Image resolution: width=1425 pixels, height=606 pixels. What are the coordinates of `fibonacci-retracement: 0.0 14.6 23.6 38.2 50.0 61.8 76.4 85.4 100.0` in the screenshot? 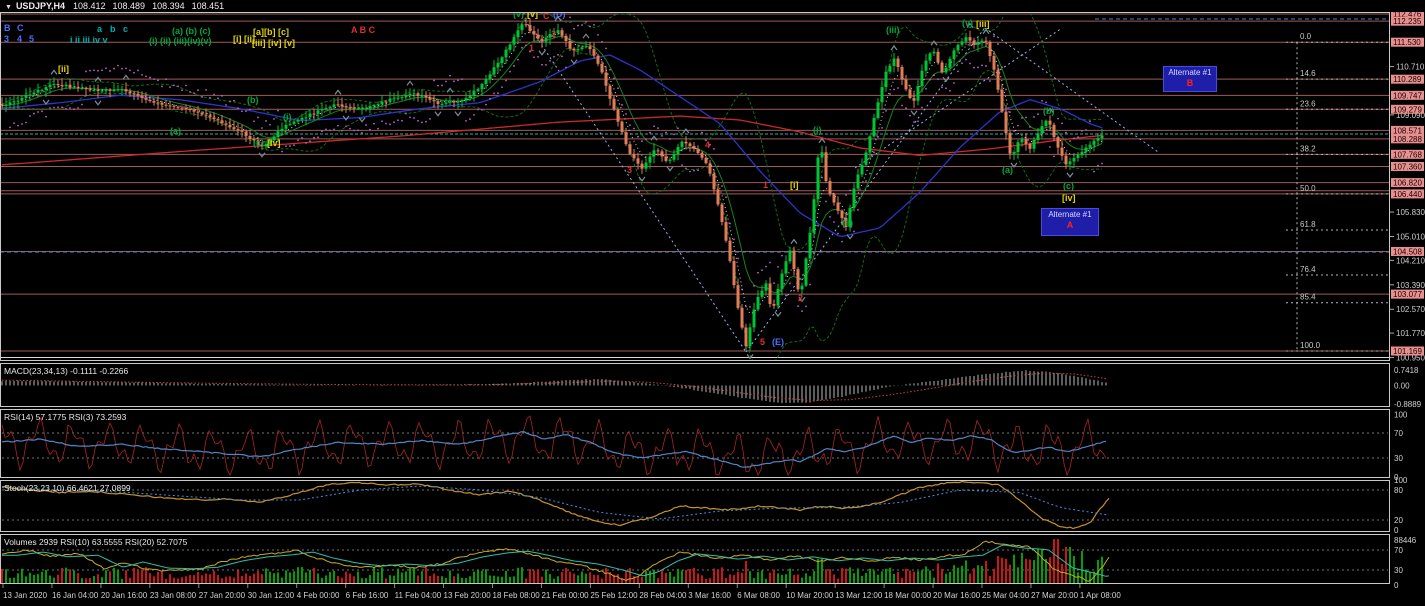 It's located at (1338, 192).